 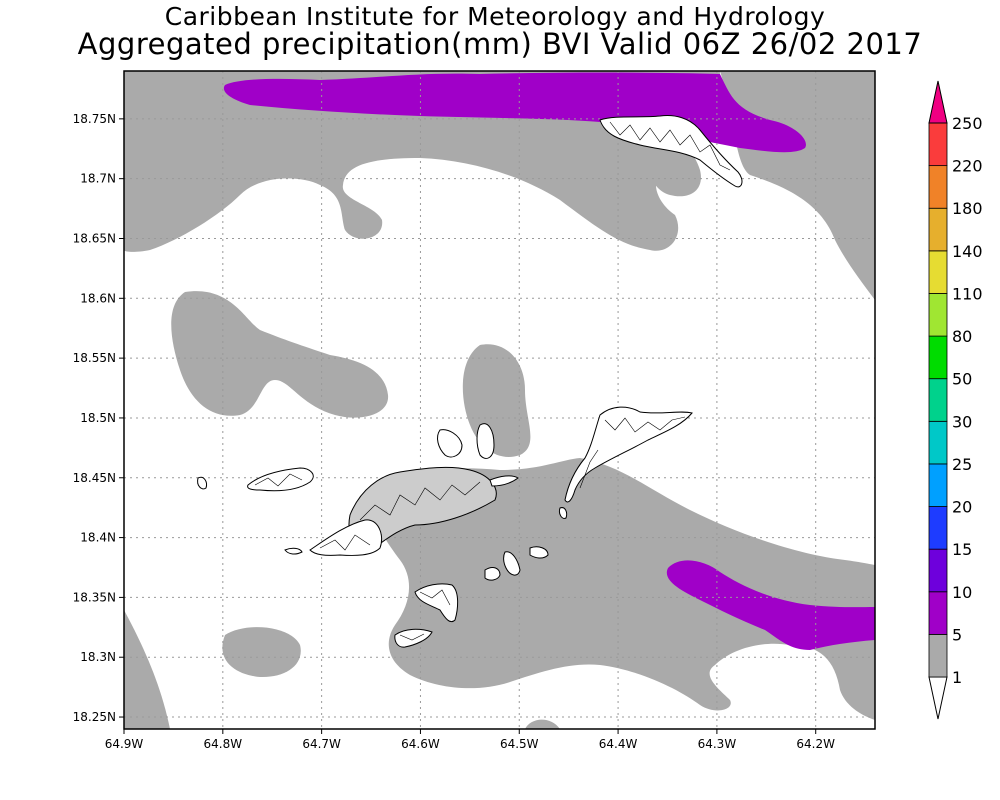 What do you see at coordinates (420, 744) in the screenshot?
I see `lon-label: 64.6W` at bounding box center [420, 744].